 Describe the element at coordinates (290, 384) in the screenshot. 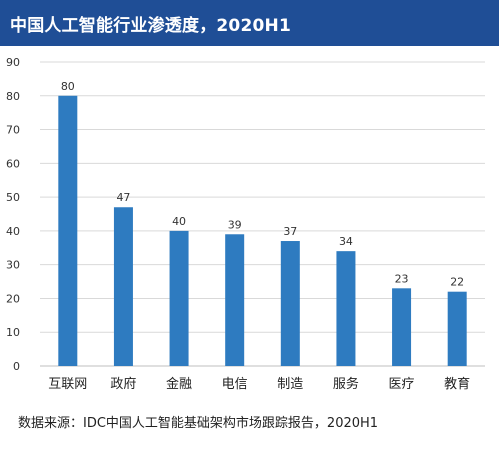

I see `x-tick-label: 制造` at that location.